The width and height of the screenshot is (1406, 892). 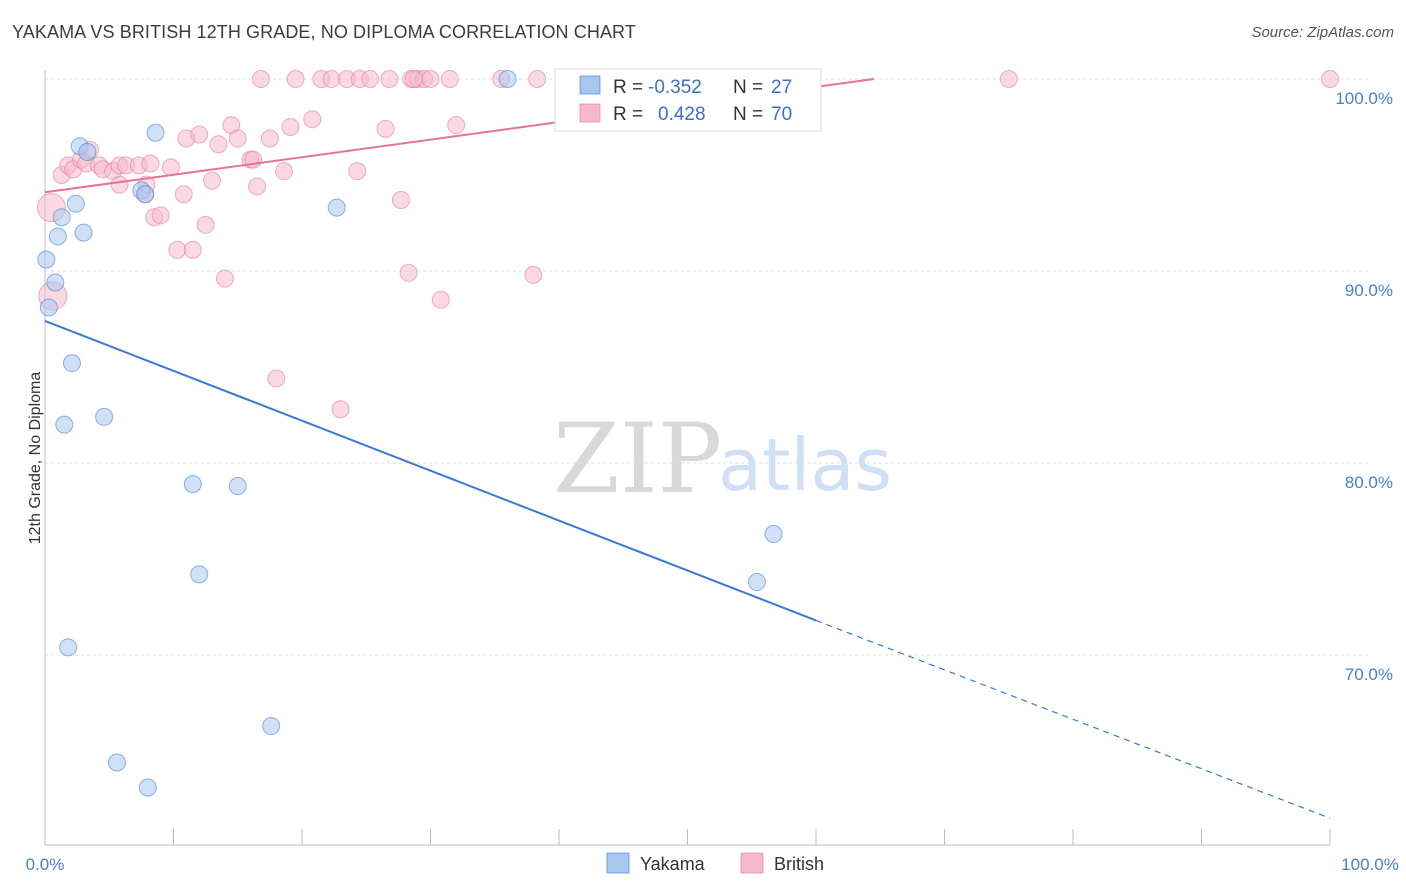 I want to click on series-legend-swatch-yakama, so click(x=618, y=863).